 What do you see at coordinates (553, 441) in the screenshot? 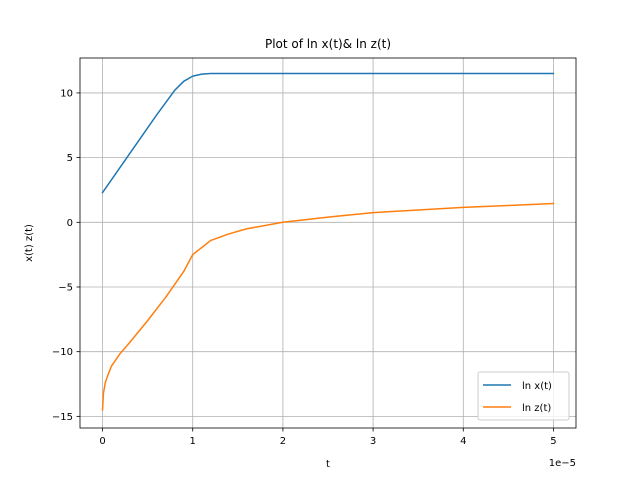
I see `x-tick-label: 5` at bounding box center [553, 441].